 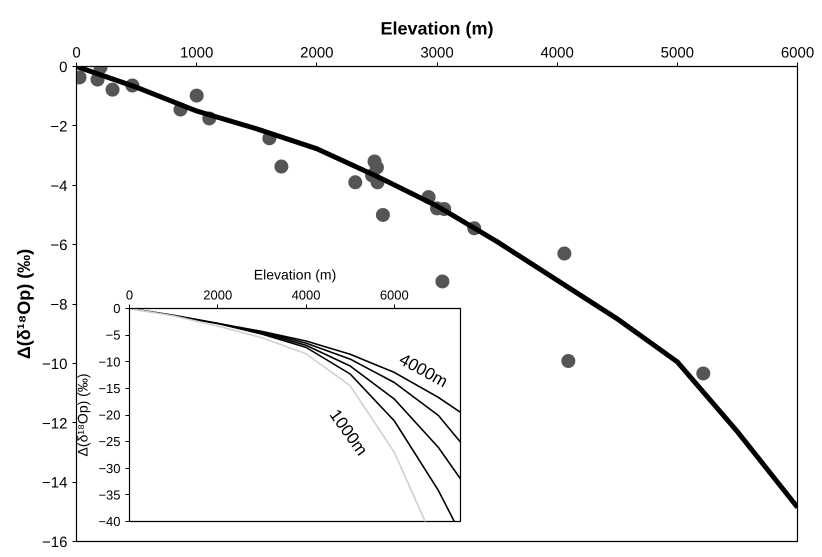 What do you see at coordinates (109, 494) in the screenshot?
I see `y-tick-label: −35` at bounding box center [109, 494].